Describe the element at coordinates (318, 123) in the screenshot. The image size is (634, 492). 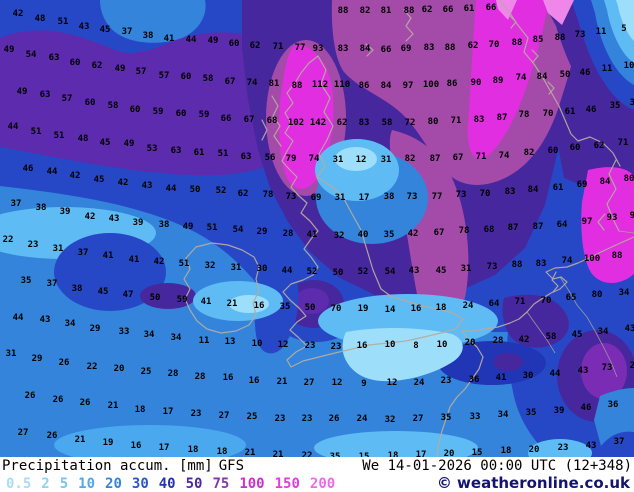
I see `grid-value: 142` at that location.